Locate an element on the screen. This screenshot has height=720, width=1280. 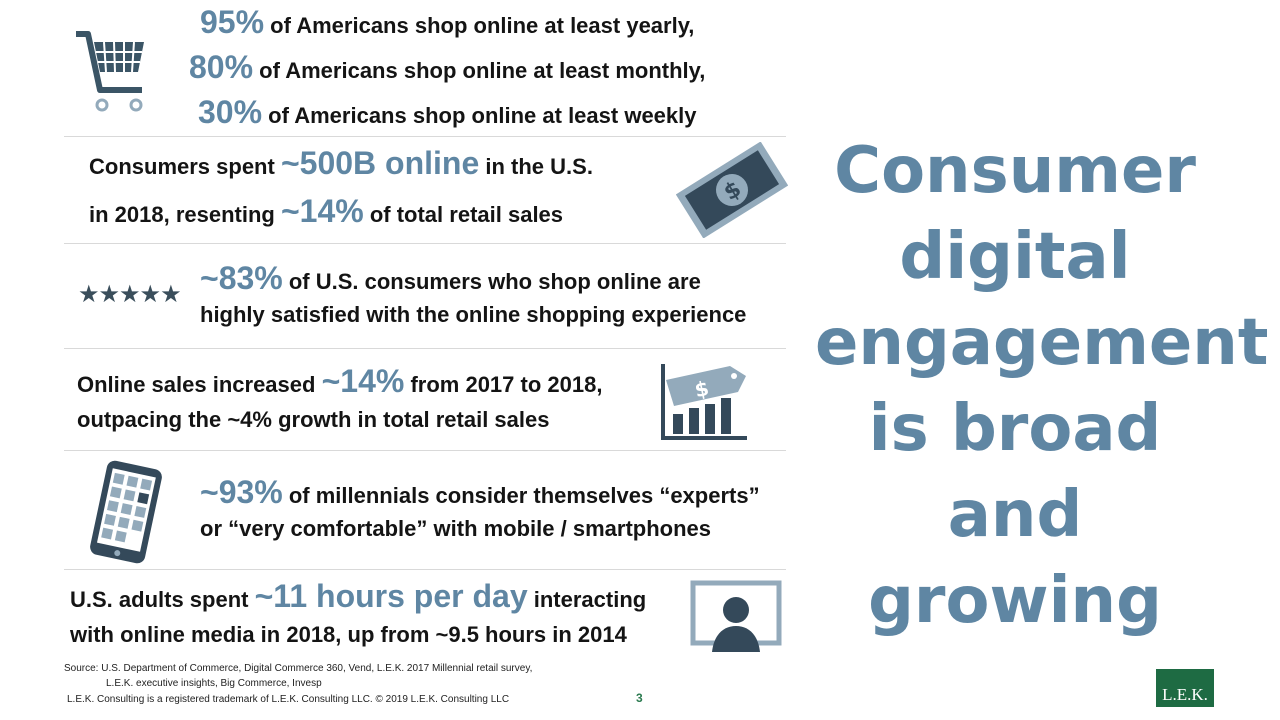
price-tag-chart-icon: $ is located at coordinates (704, 402).